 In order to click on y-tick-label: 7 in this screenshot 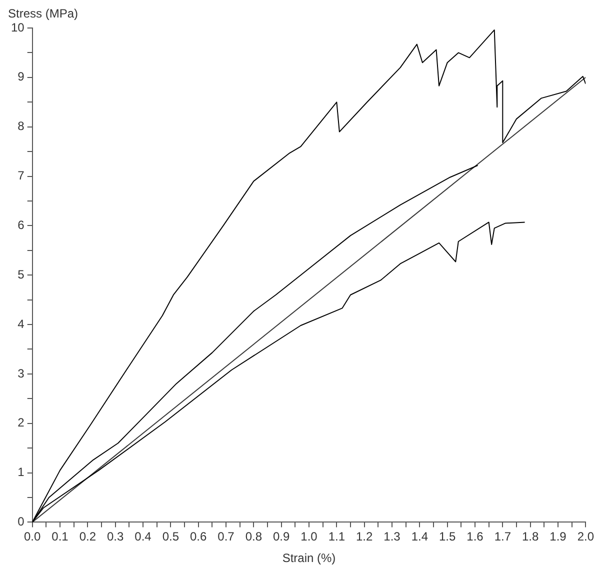, I will do `click(21, 175)`.